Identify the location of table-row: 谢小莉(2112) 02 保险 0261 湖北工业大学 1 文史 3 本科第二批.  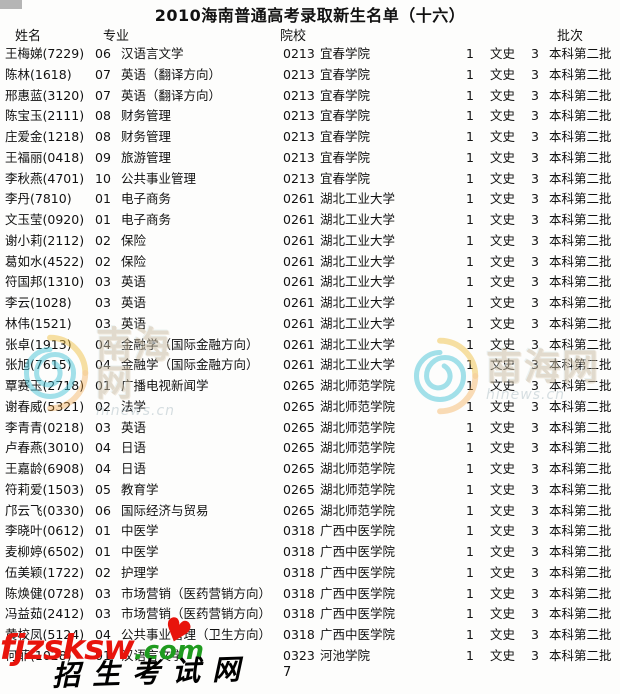
(310, 241).